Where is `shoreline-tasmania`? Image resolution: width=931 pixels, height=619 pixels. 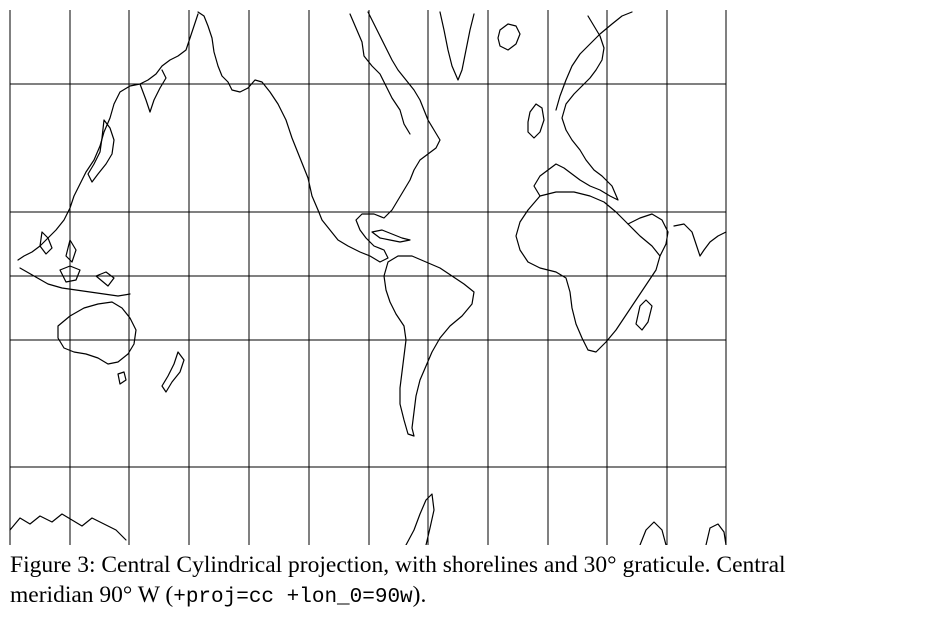 shoreline-tasmania is located at coordinates (122, 378).